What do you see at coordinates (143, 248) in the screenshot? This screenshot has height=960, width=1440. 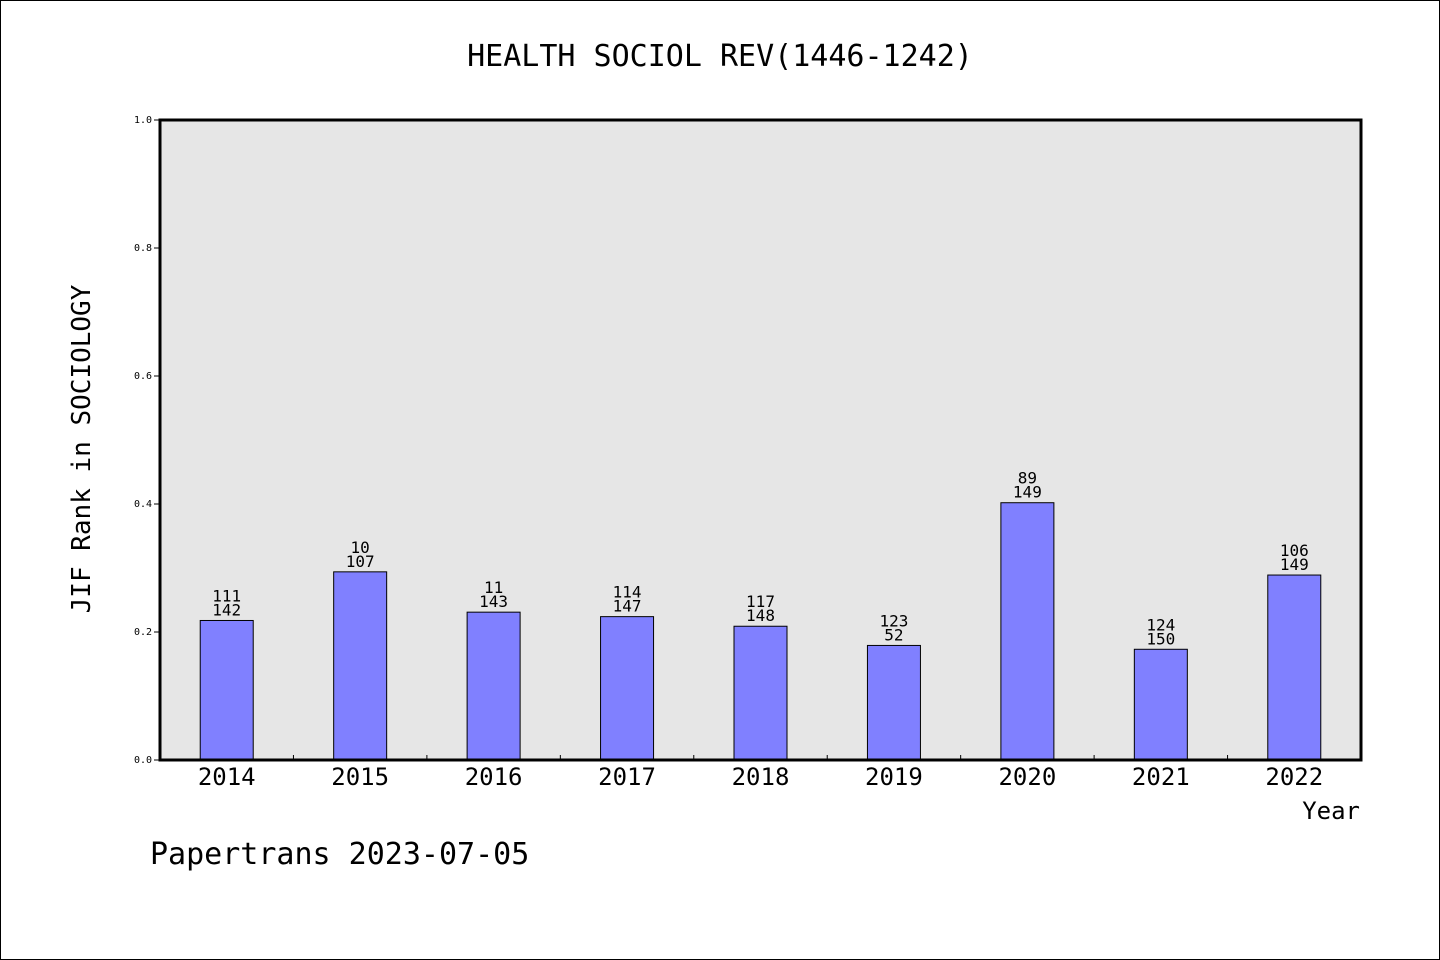 I see `y-tick-label: 0.8` at bounding box center [143, 248].